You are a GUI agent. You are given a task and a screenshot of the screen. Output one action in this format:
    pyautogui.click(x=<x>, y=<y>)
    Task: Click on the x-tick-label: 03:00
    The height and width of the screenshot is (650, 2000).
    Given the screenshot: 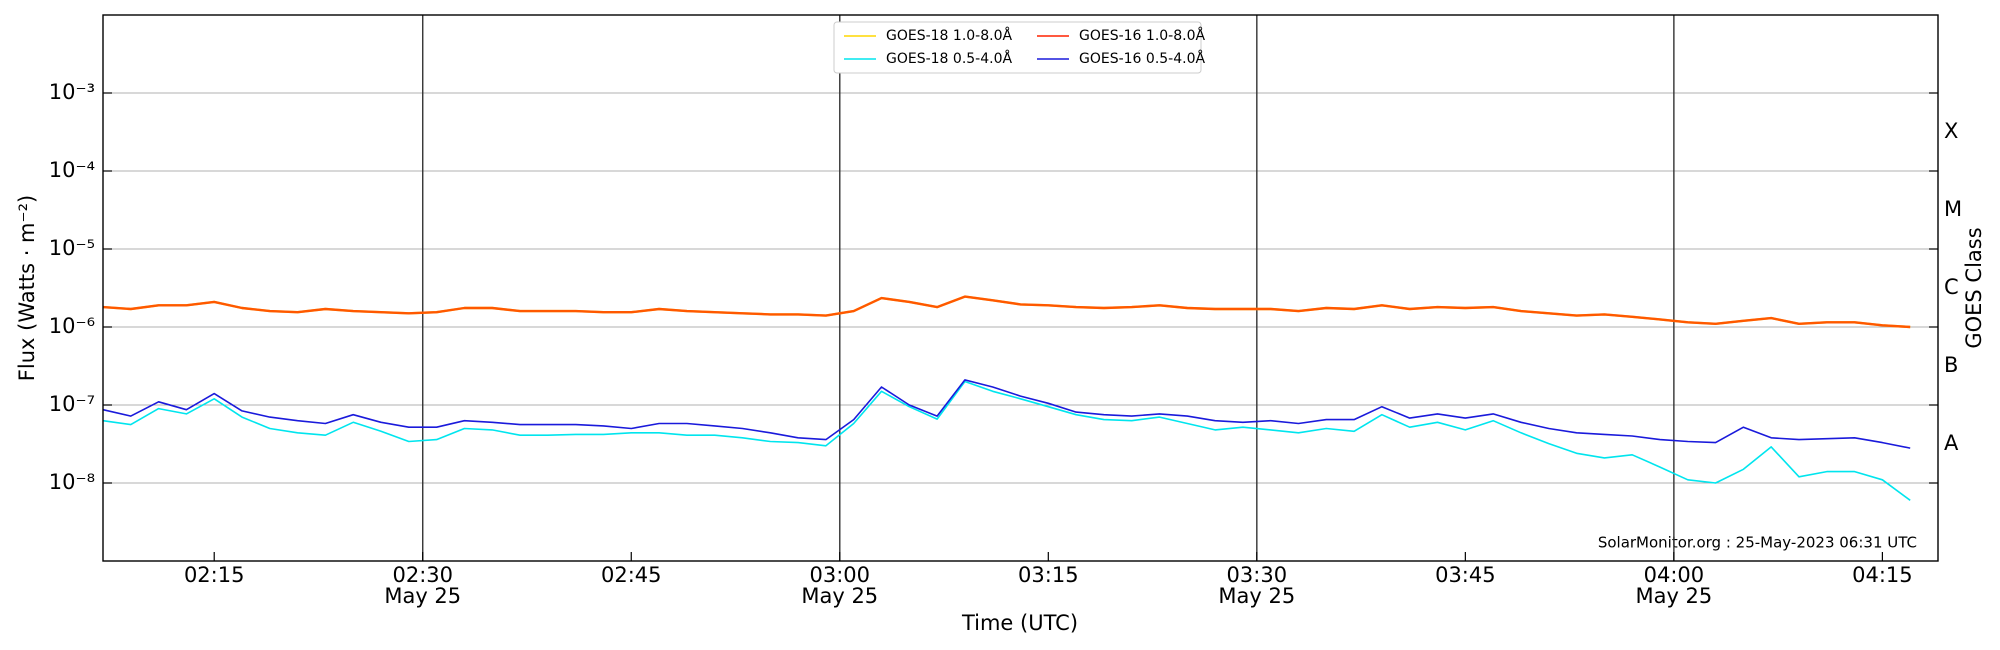 What is the action you would take?
    pyautogui.click(x=840, y=575)
    